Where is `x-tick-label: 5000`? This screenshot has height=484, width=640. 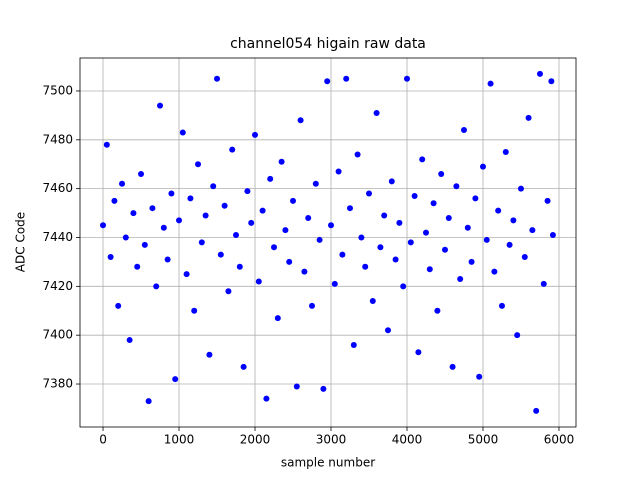
x-tick-label: 5000 is located at coordinates (483, 440).